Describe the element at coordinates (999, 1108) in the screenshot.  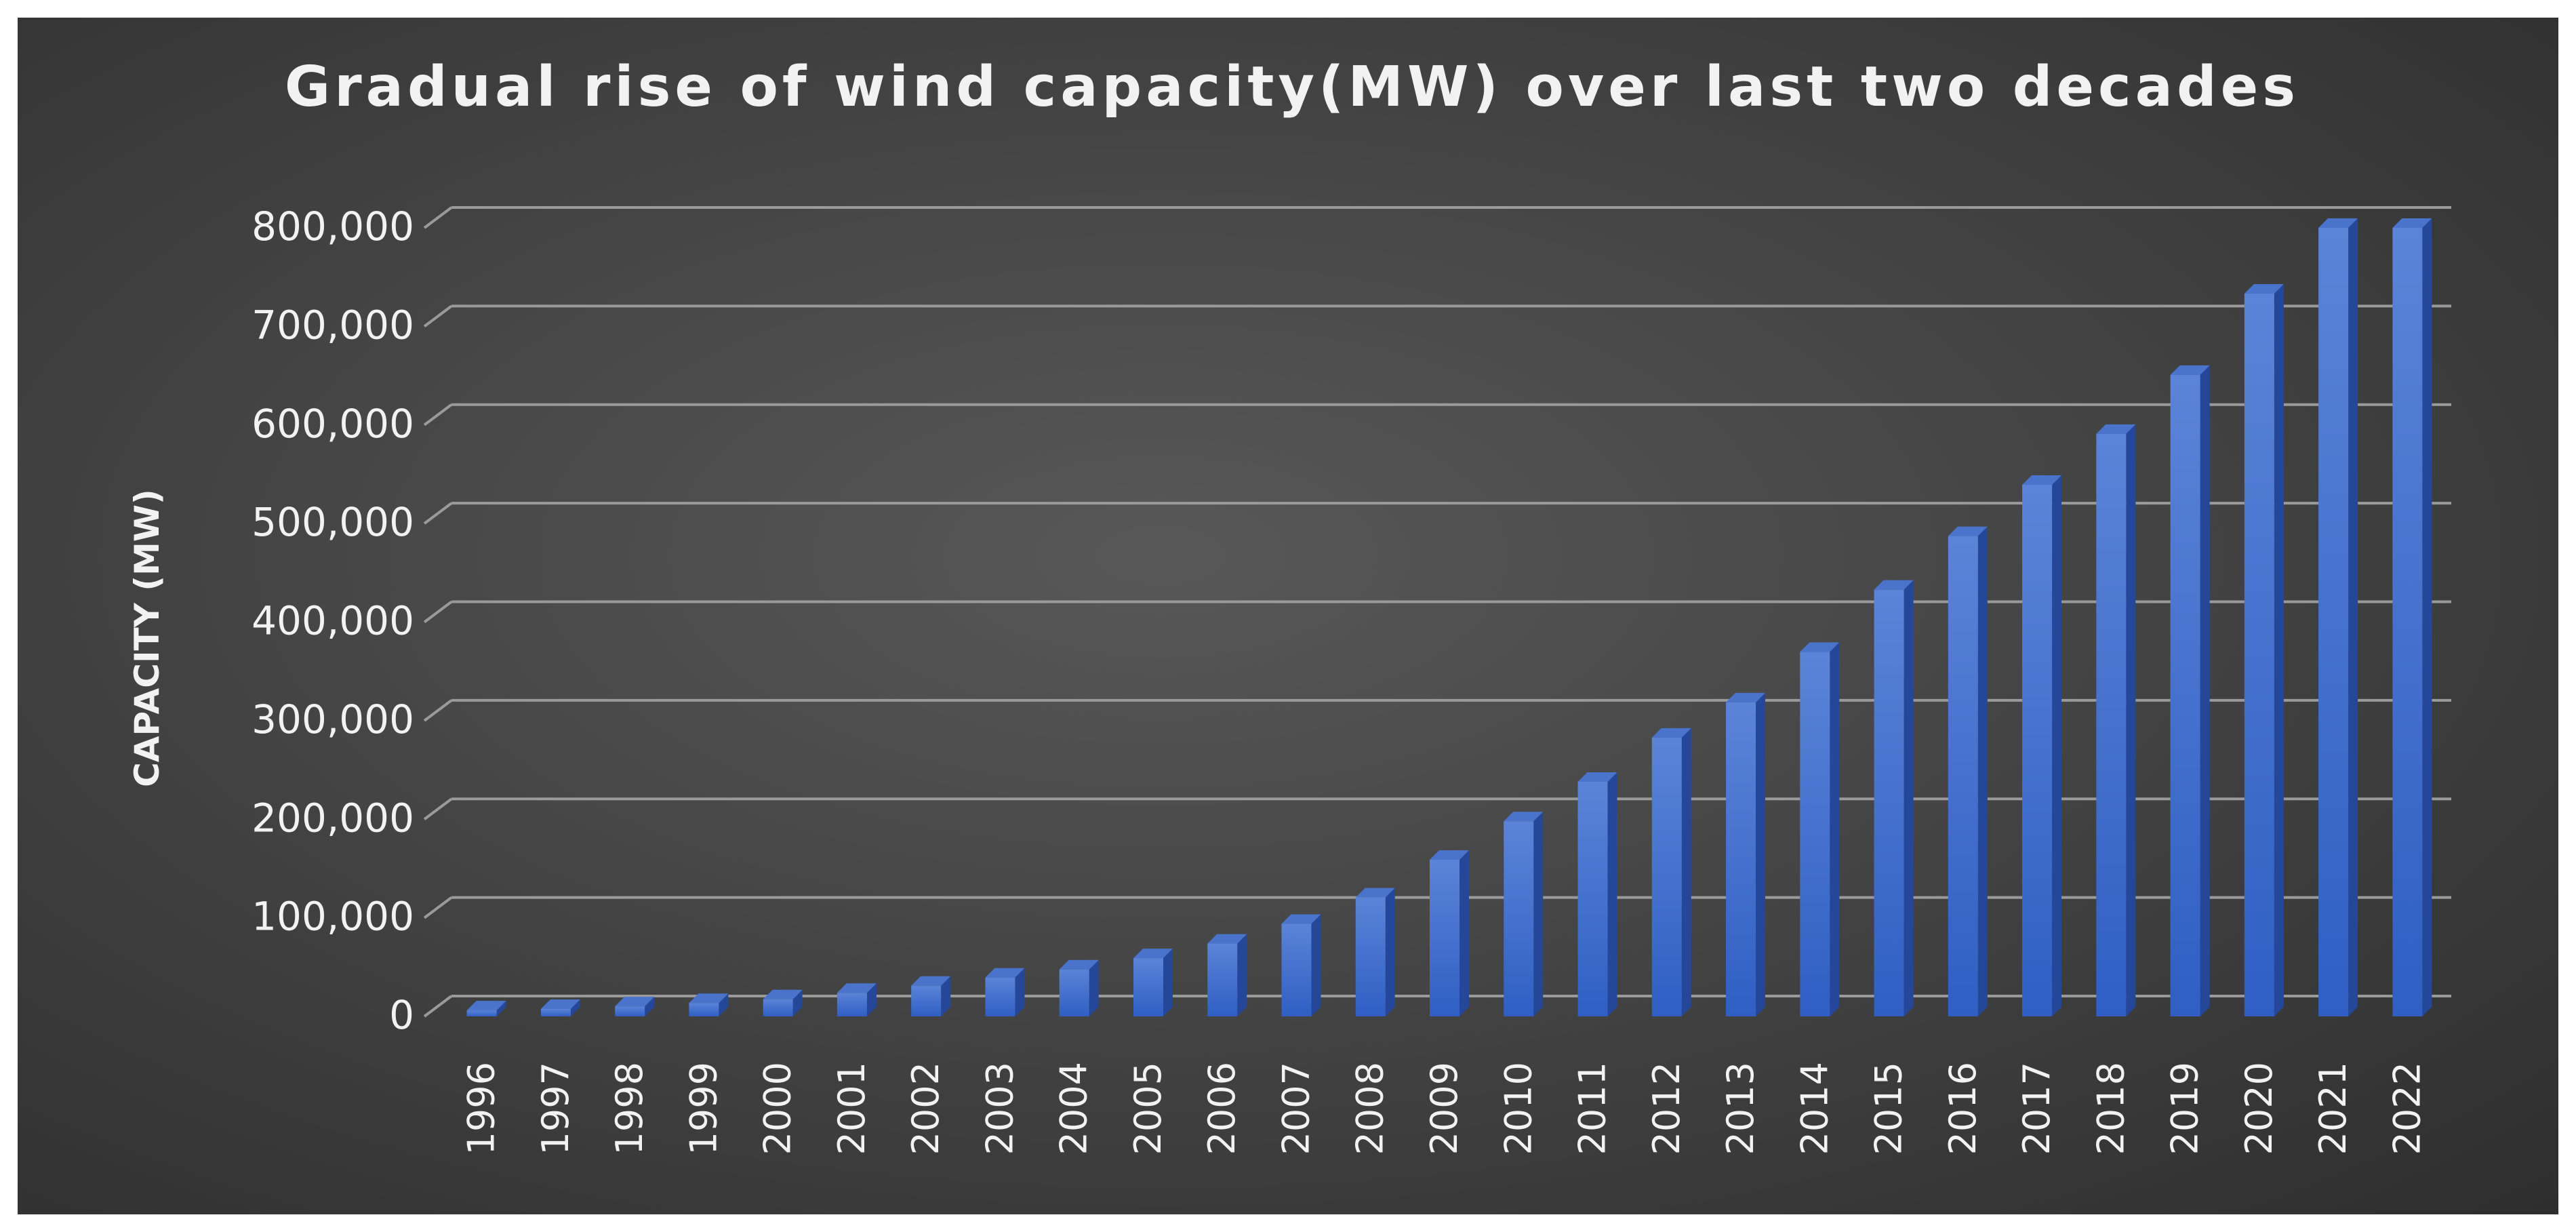
I see `x-tick-label: 2003` at that location.